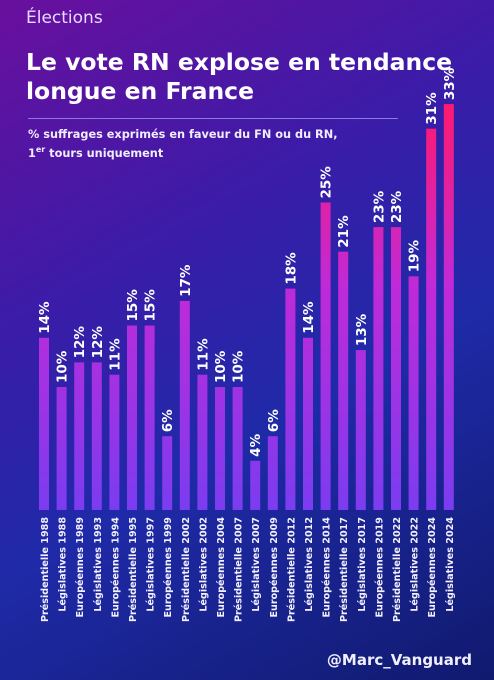  Describe the element at coordinates (379, 567) in the screenshot. I see `category-label-19: Européennes 2019` at that location.